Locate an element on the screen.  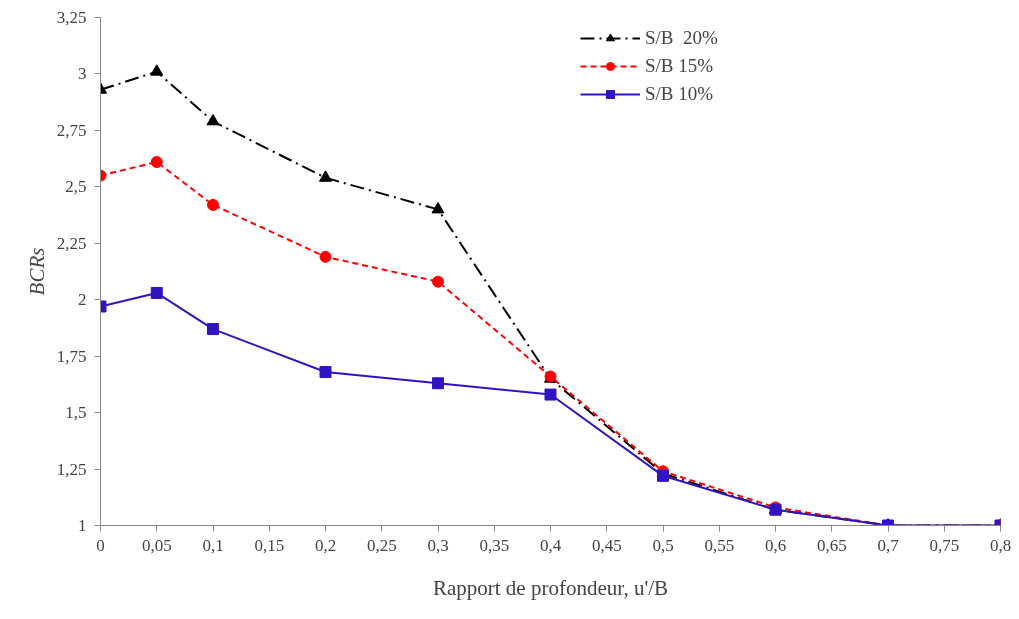
x-tick-label: 0,75 is located at coordinates (944, 545).